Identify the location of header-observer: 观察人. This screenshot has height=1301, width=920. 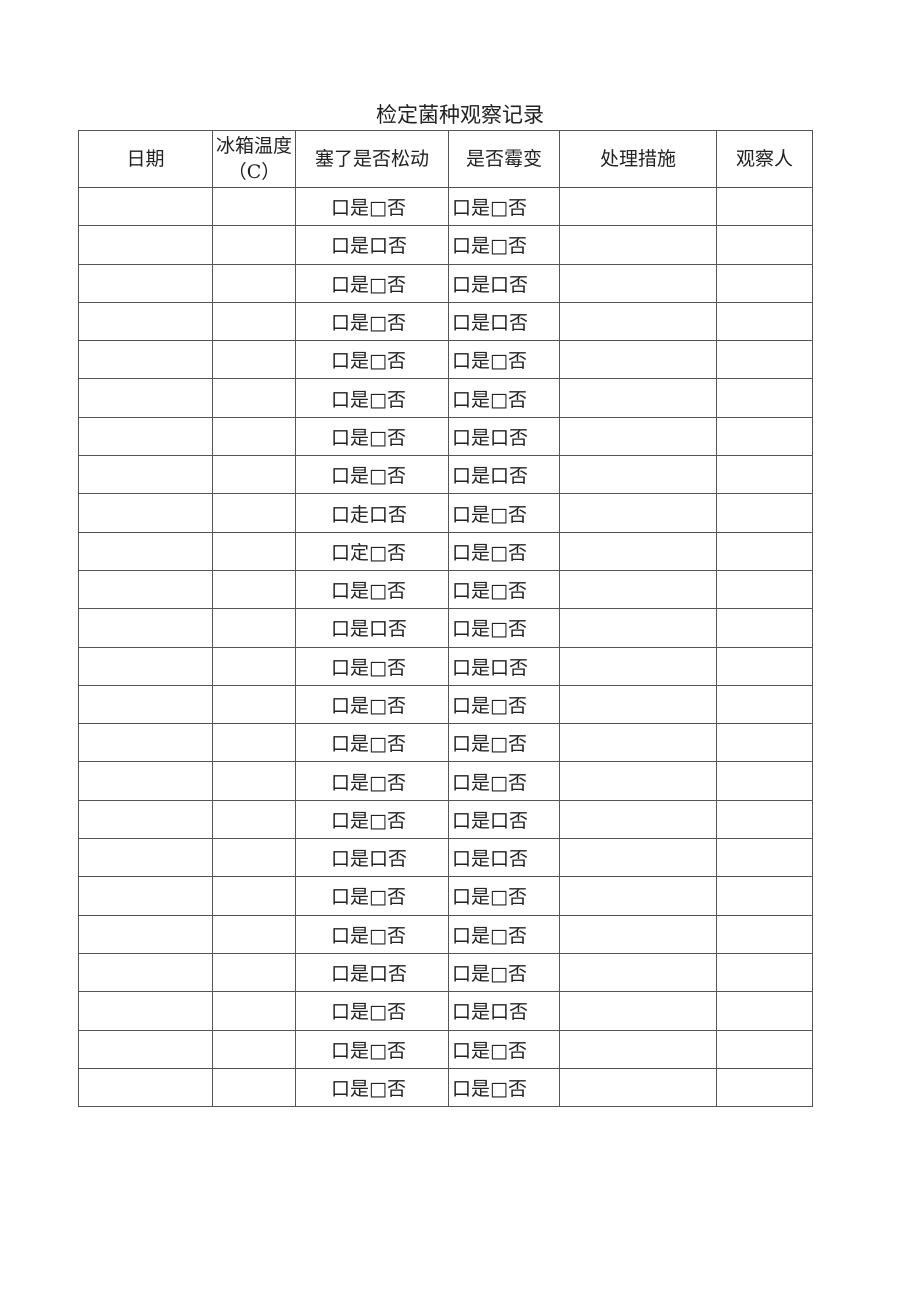
(764, 159).